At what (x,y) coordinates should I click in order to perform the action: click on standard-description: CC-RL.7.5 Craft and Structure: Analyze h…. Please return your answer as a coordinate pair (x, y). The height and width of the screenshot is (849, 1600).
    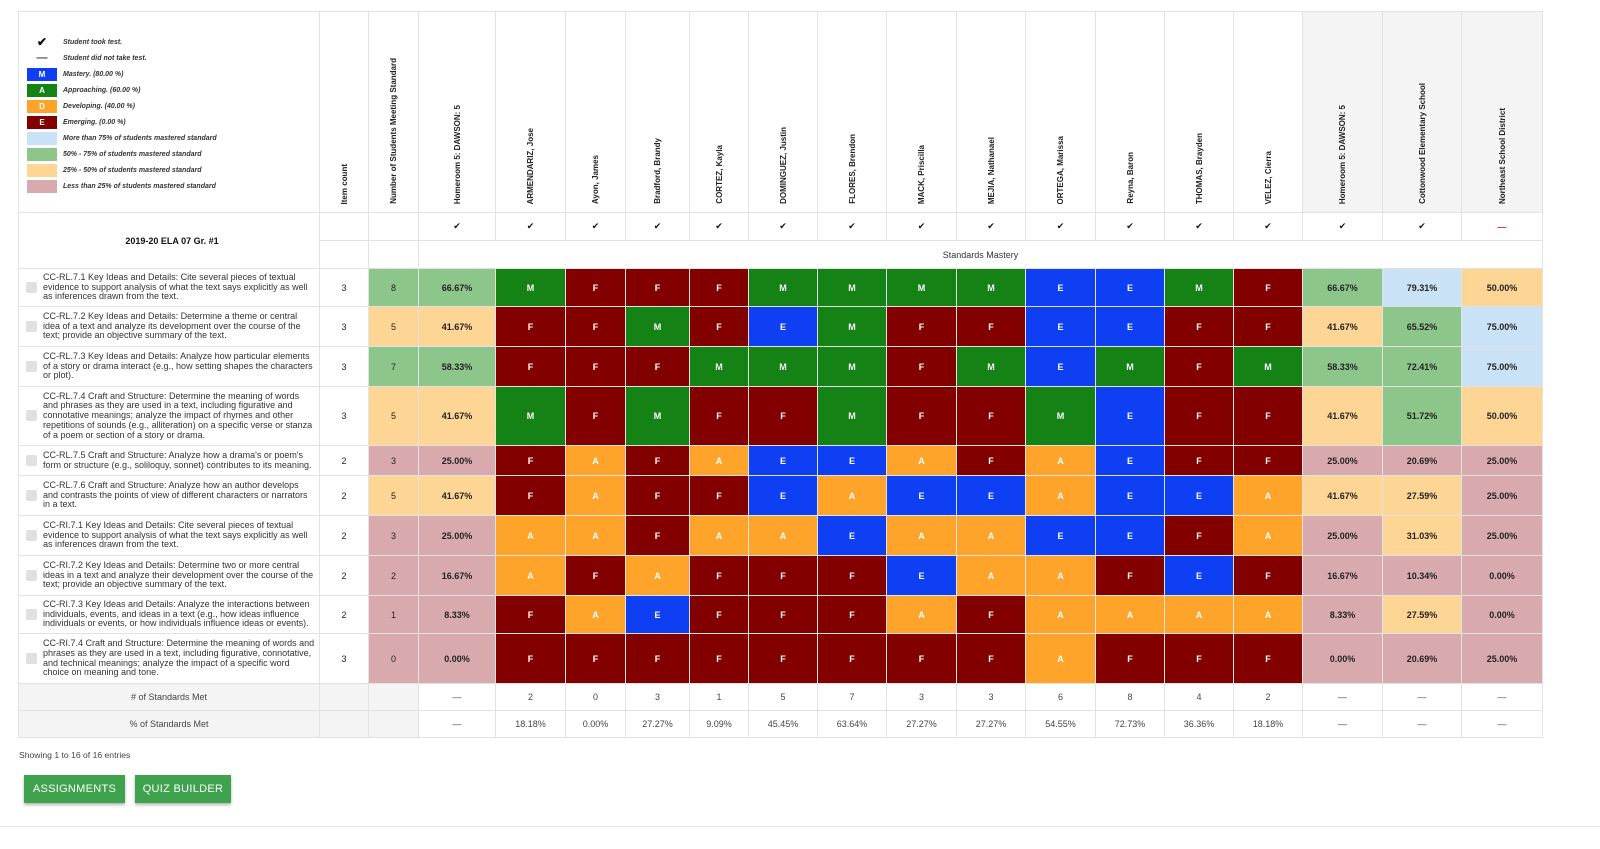
    Looking at the image, I should click on (169, 460).